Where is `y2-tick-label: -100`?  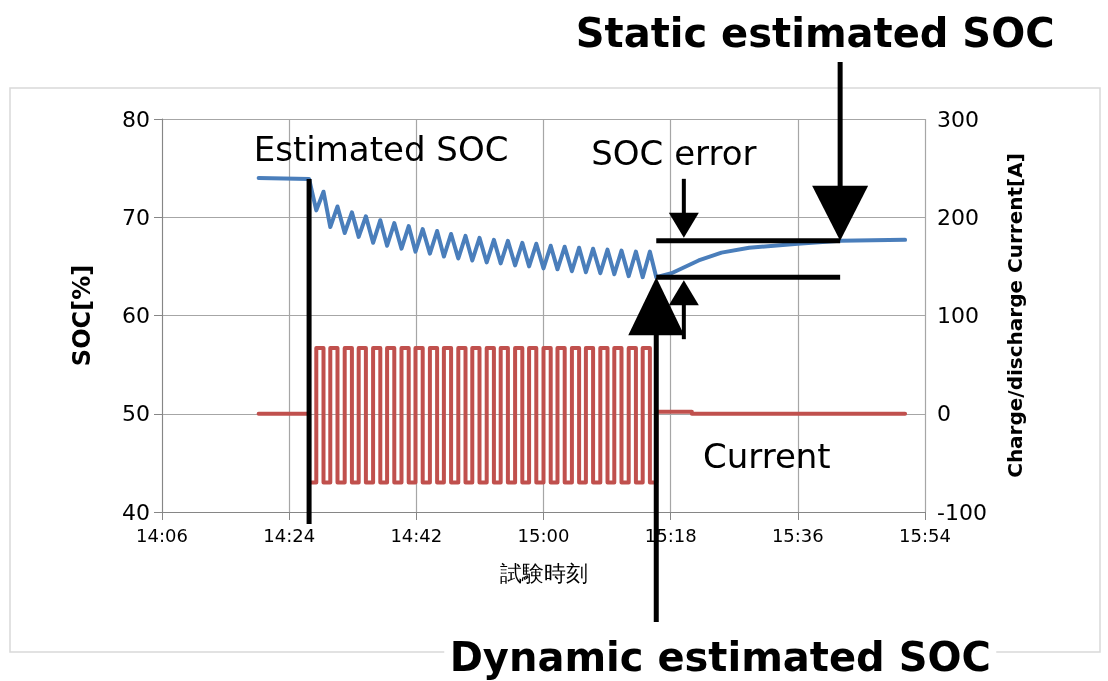
y2-tick-label: -100 is located at coordinates (962, 512).